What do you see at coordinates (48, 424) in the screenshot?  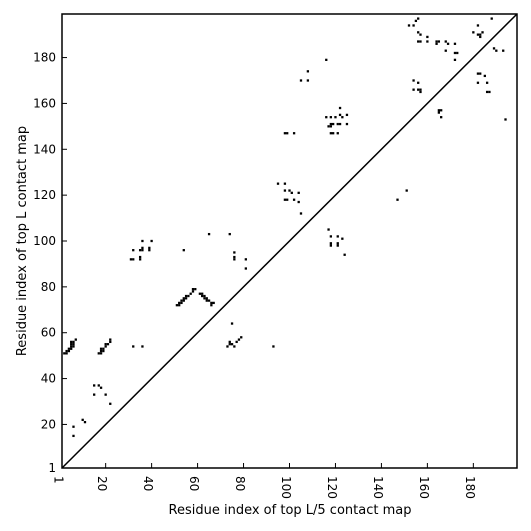 I see `y-tick-label: 20` at bounding box center [48, 424].